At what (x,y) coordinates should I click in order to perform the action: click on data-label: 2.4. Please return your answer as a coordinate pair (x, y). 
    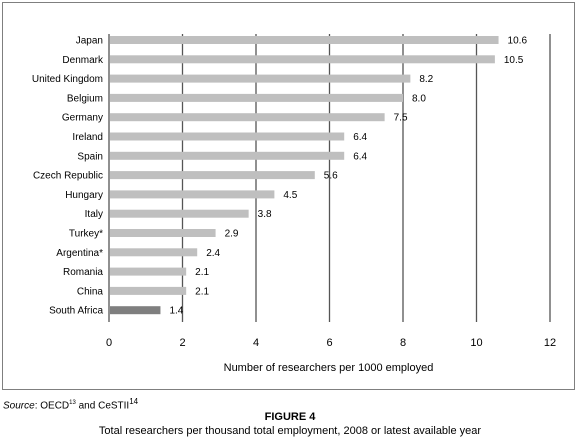
    Looking at the image, I should click on (213, 253).